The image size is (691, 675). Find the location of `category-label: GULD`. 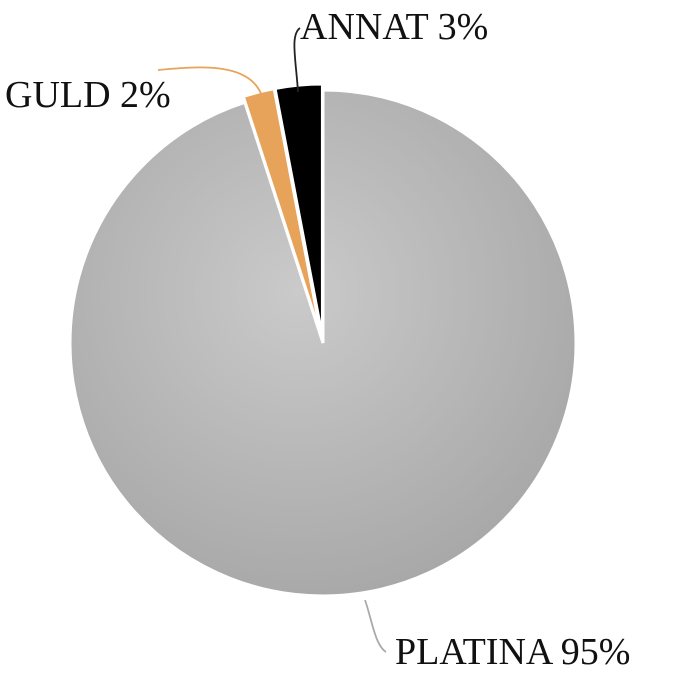

category-label: GULD is located at coordinates (58, 95).